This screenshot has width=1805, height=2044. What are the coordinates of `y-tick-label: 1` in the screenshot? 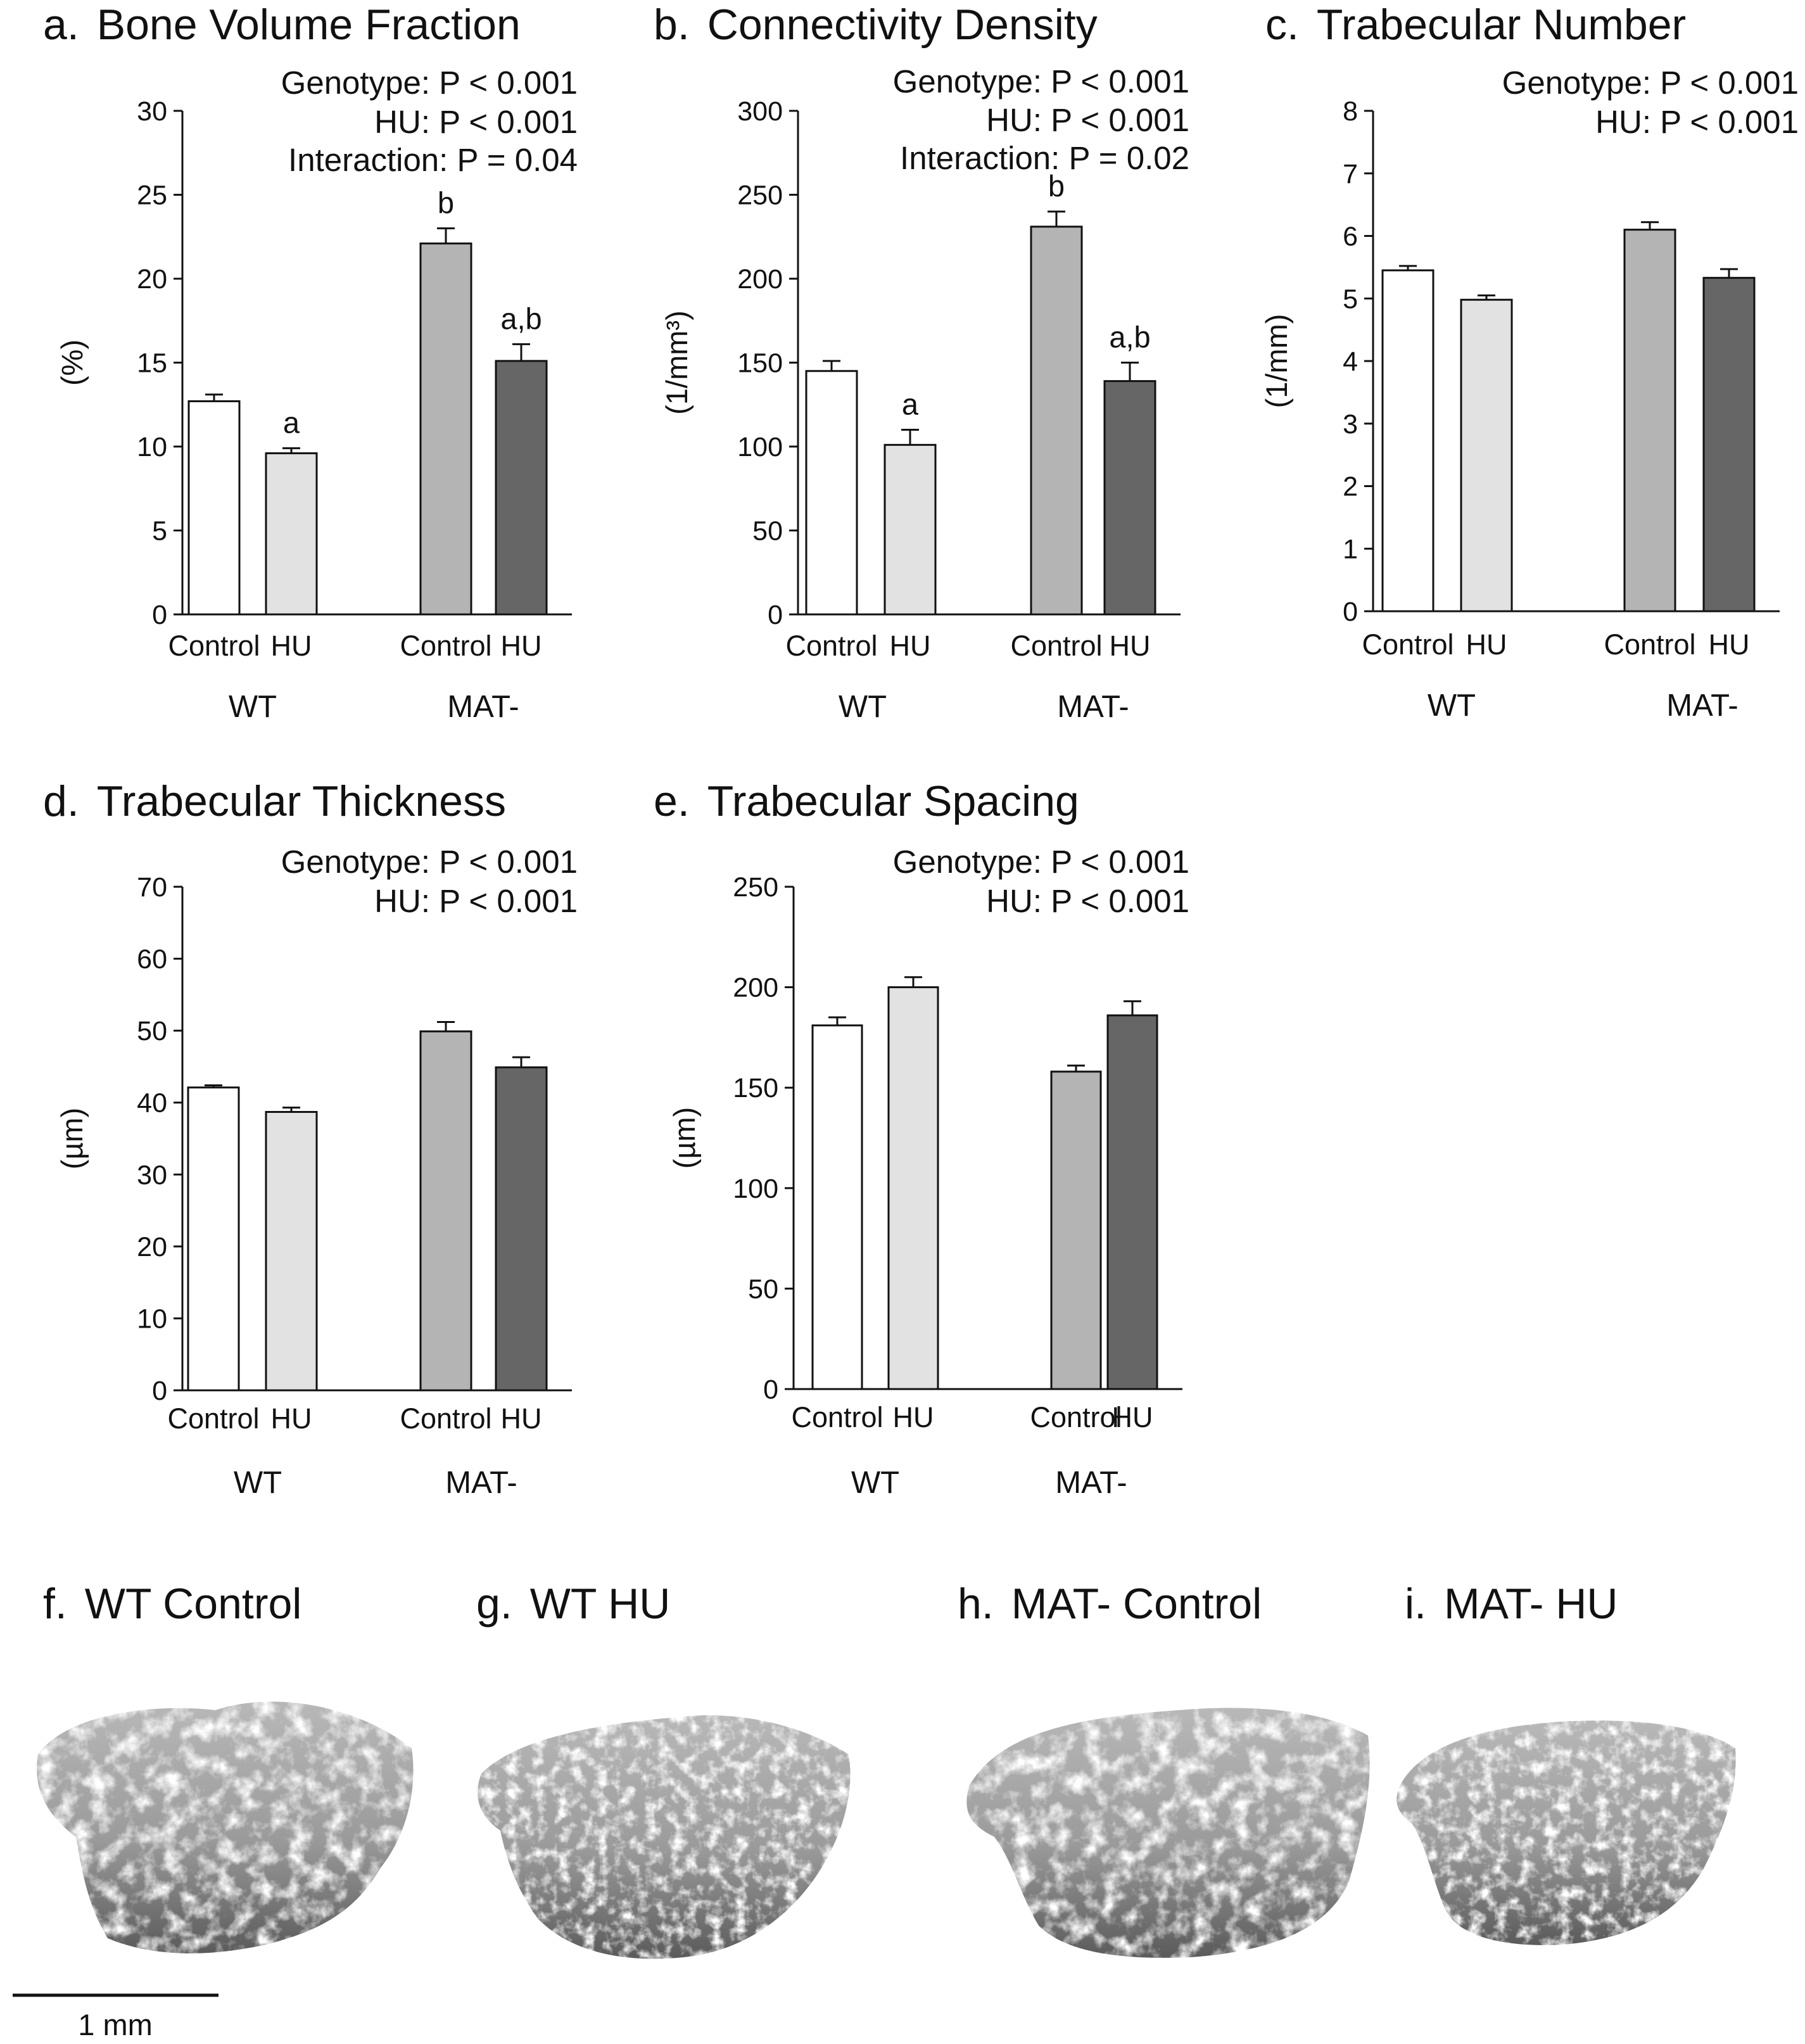 It's located at (1350, 549).